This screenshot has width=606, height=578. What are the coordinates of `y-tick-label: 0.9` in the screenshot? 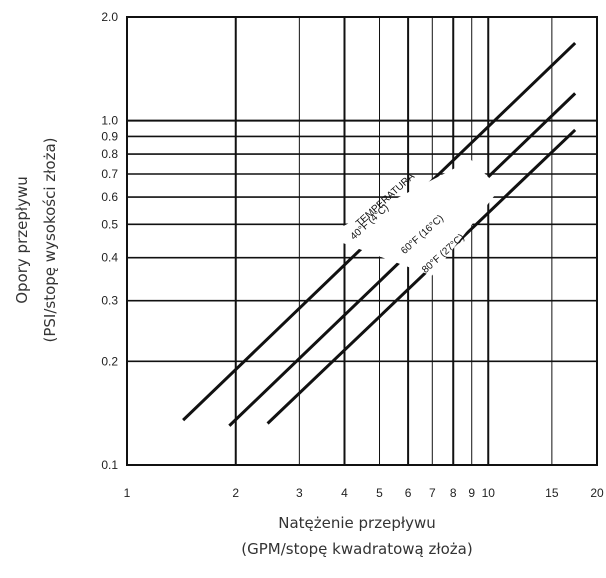 It's located at (109, 136).